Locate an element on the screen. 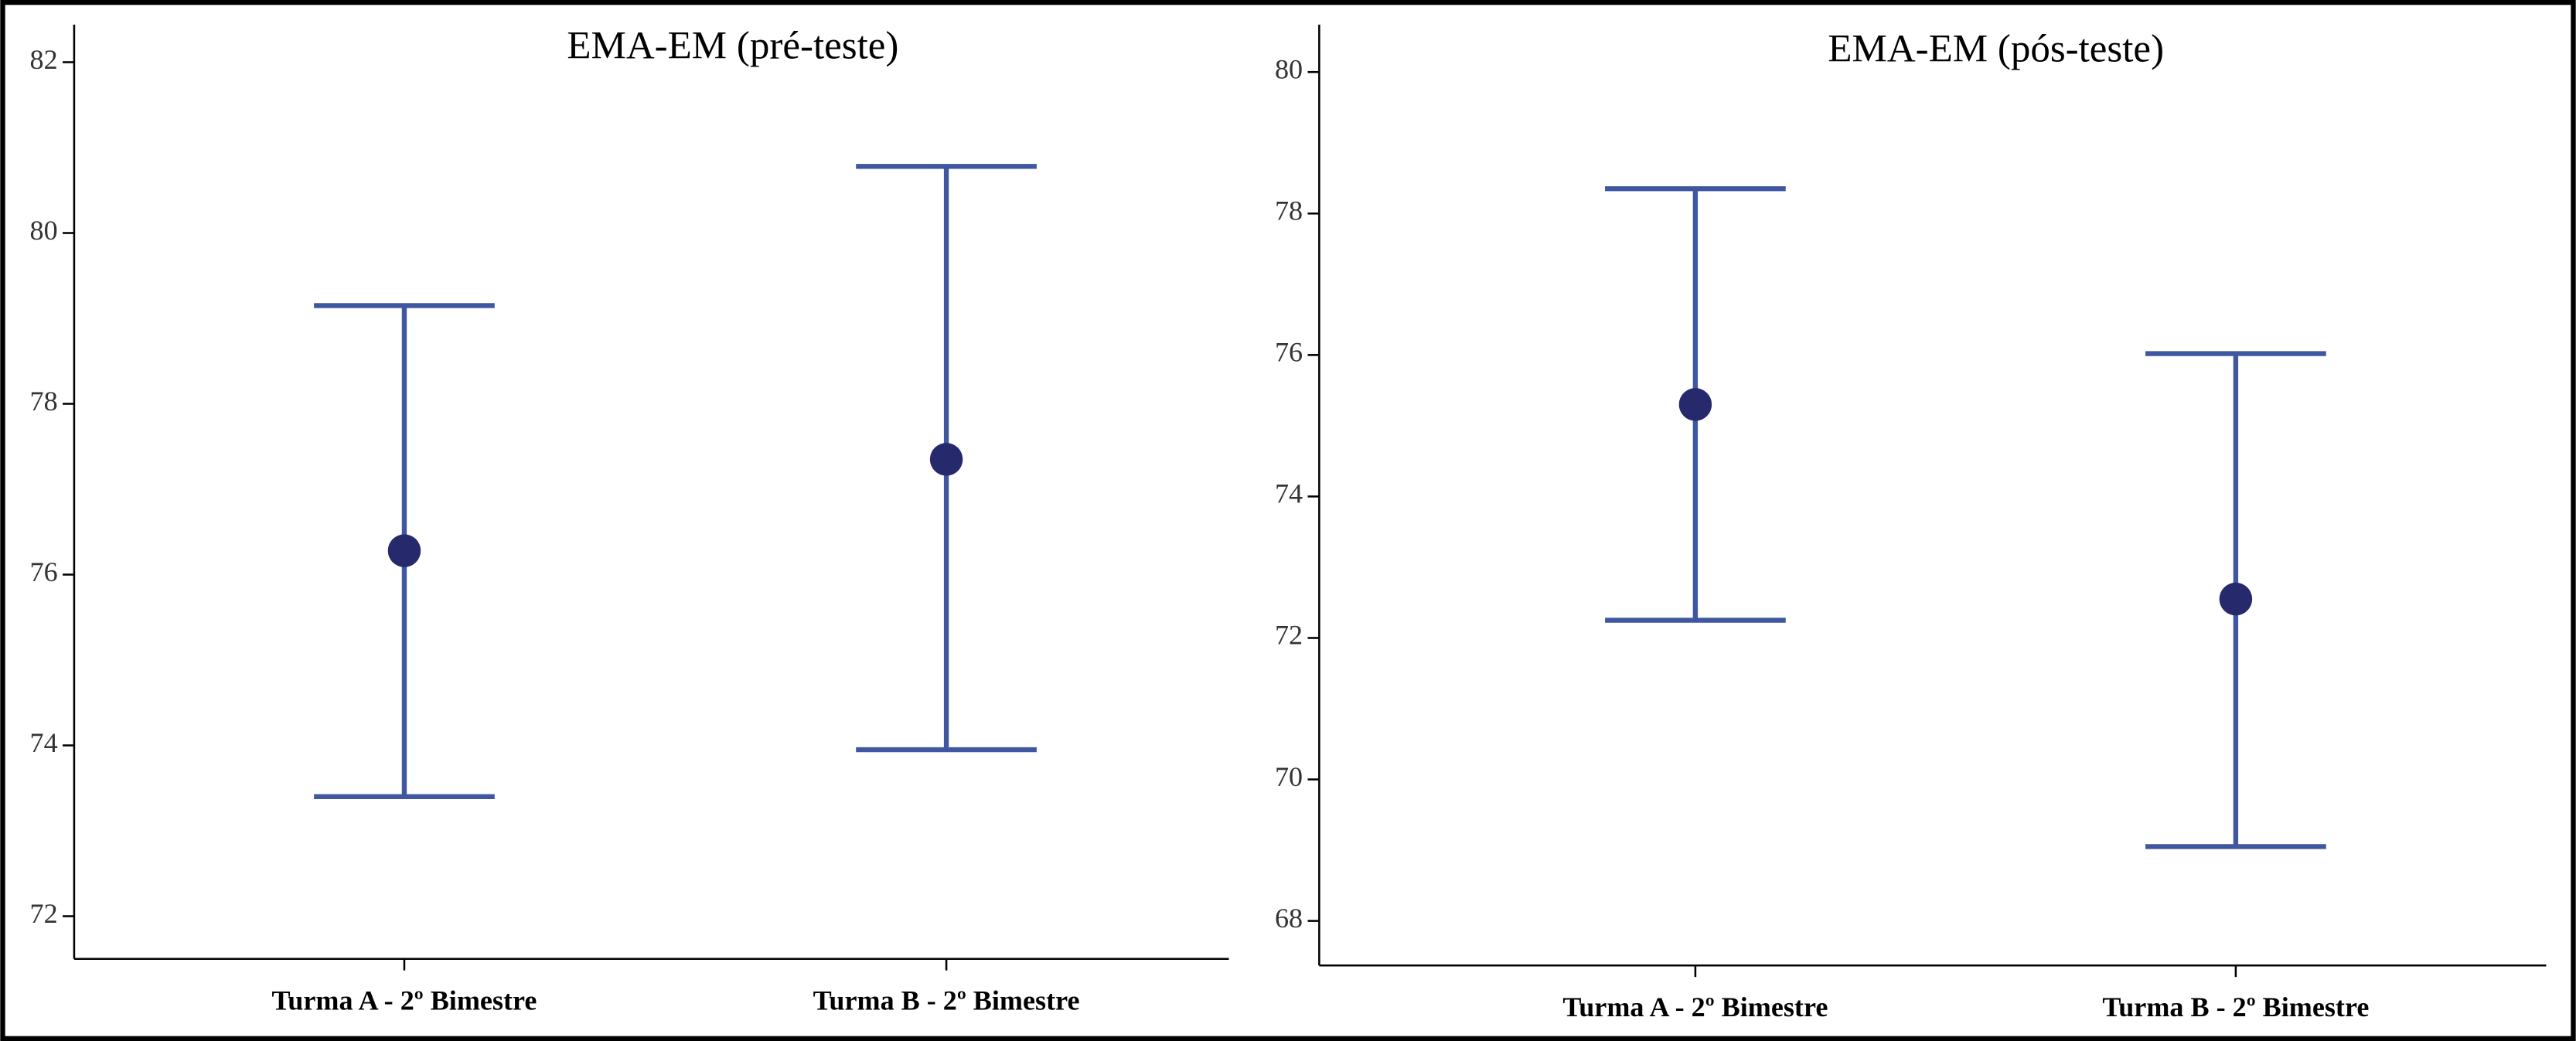 The height and width of the screenshot is (1041, 2576). y-tick-label: 82 is located at coordinates (44, 60).